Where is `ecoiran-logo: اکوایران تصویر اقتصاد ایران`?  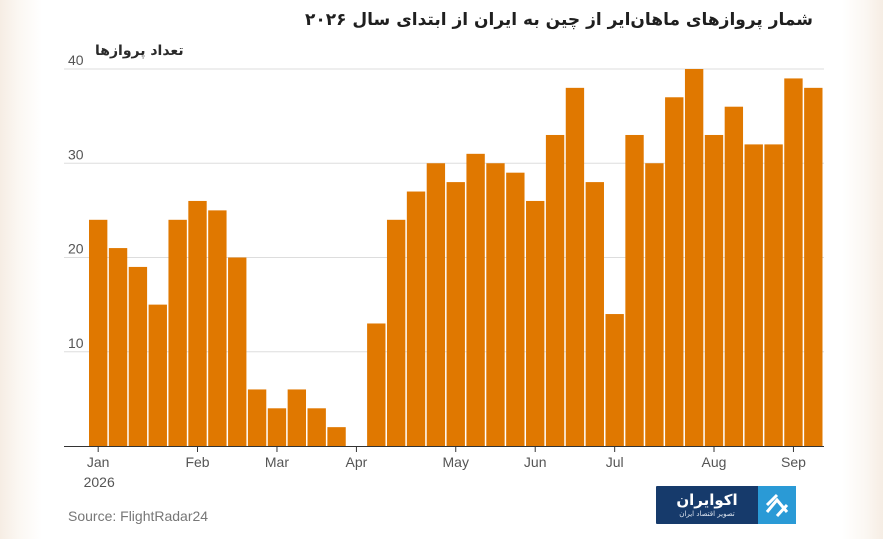
ecoiran-logo: اکوایران تصویر اقتصاد ایران is located at coordinates (726, 505).